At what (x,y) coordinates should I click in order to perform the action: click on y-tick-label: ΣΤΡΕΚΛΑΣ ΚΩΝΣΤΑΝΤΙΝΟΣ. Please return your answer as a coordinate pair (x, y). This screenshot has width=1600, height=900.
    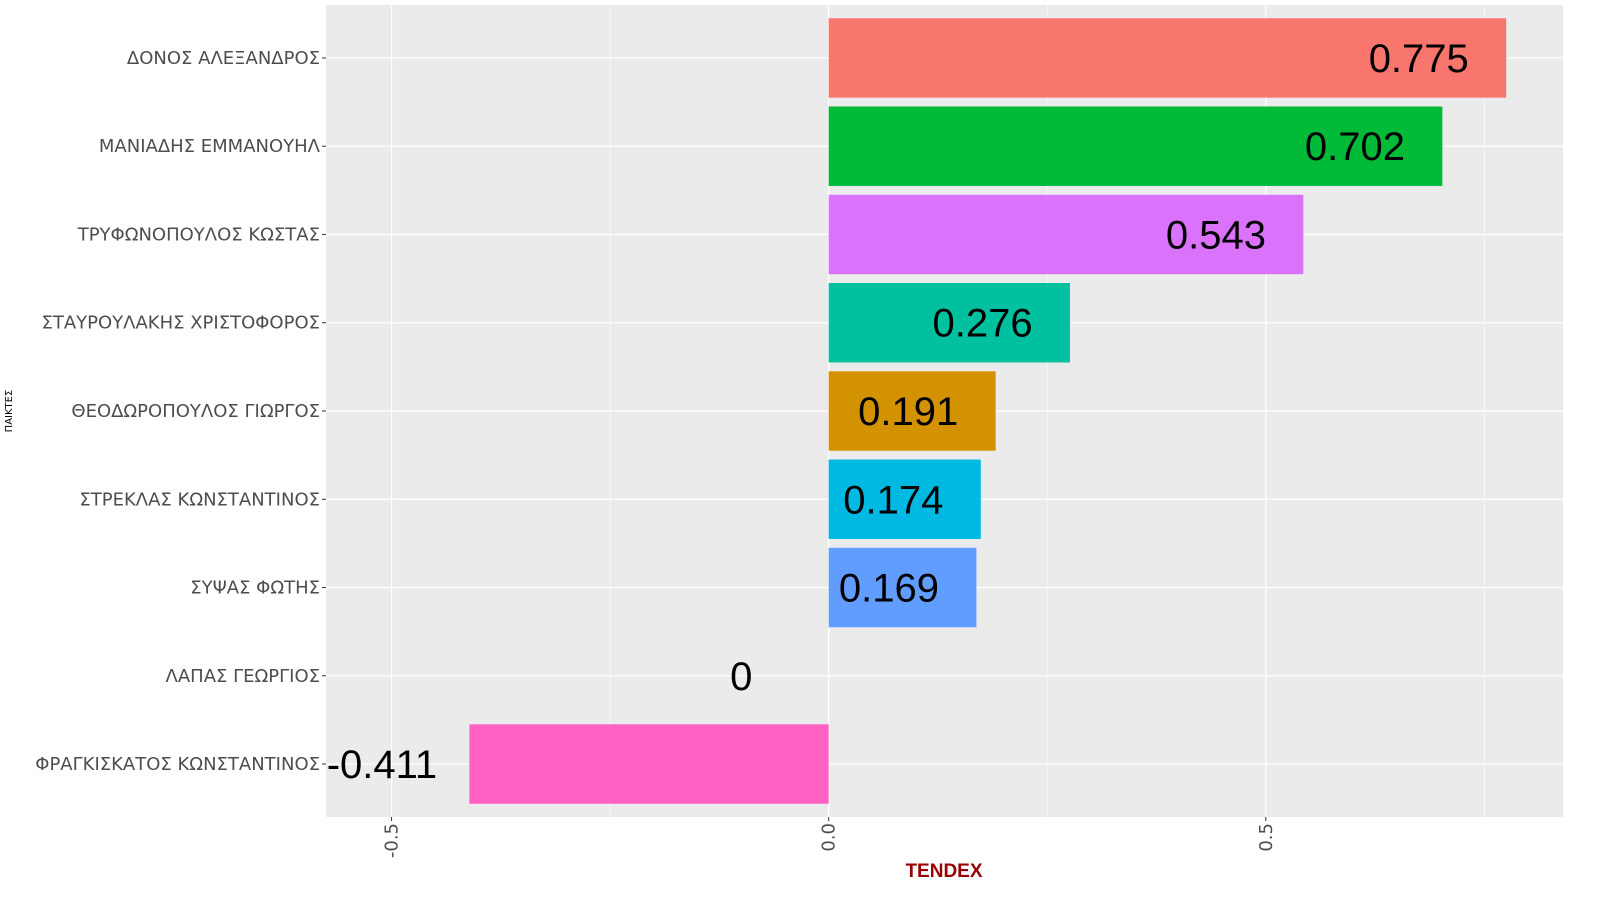
    Looking at the image, I should click on (199, 499).